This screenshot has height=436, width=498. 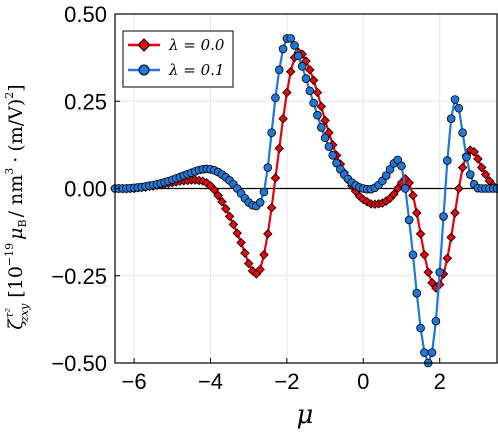 I want to click on x-tick-label-1: −4, so click(x=210, y=381).